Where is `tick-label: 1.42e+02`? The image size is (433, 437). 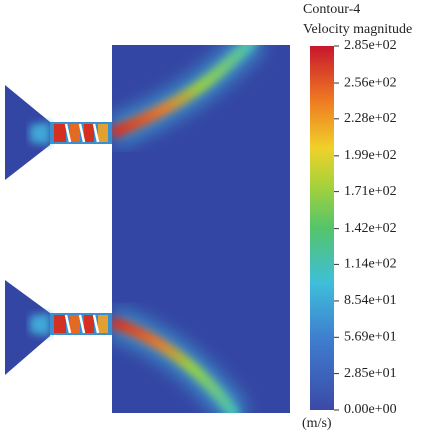 tick-label: 1.42e+02 is located at coordinates (370, 228).